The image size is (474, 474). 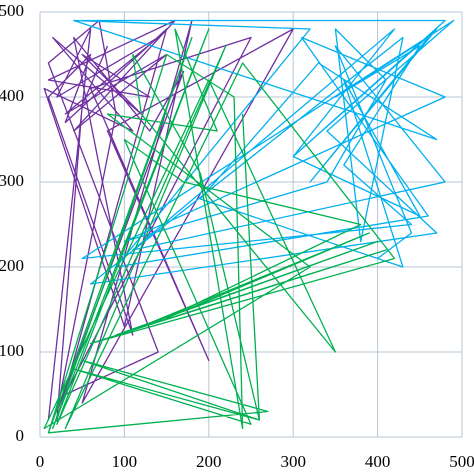 What do you see at coordinates (20, 435) in the screenshot?
I see `y-tick-label: 0` at bounding box center [20, 435].